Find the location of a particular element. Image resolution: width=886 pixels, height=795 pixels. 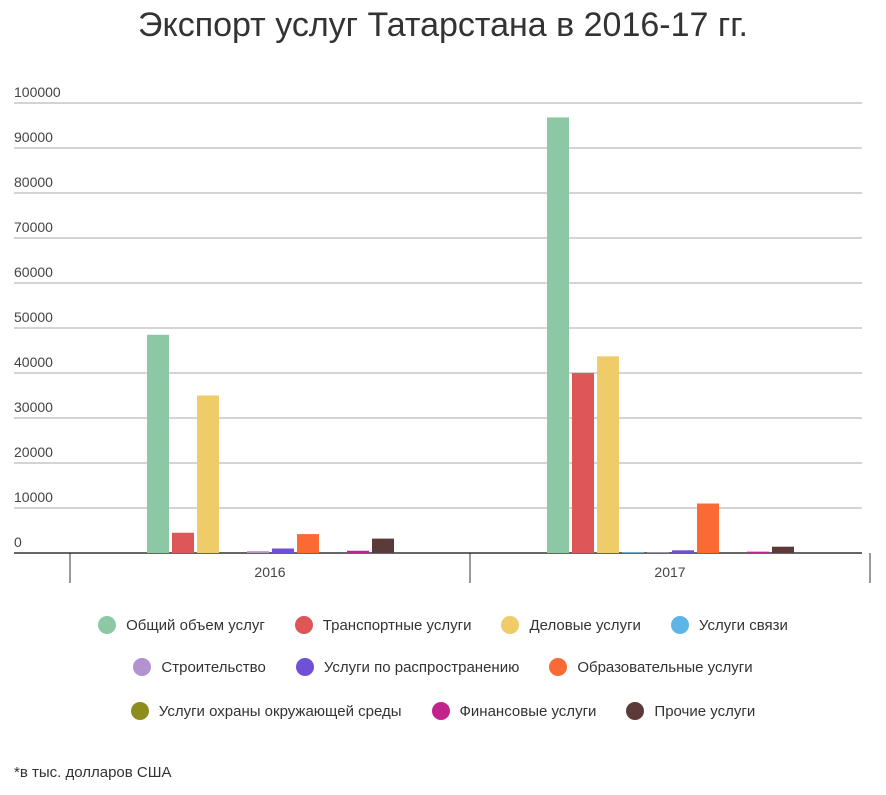

x-tick-label: 2017 is located at coordinates (669, 572).